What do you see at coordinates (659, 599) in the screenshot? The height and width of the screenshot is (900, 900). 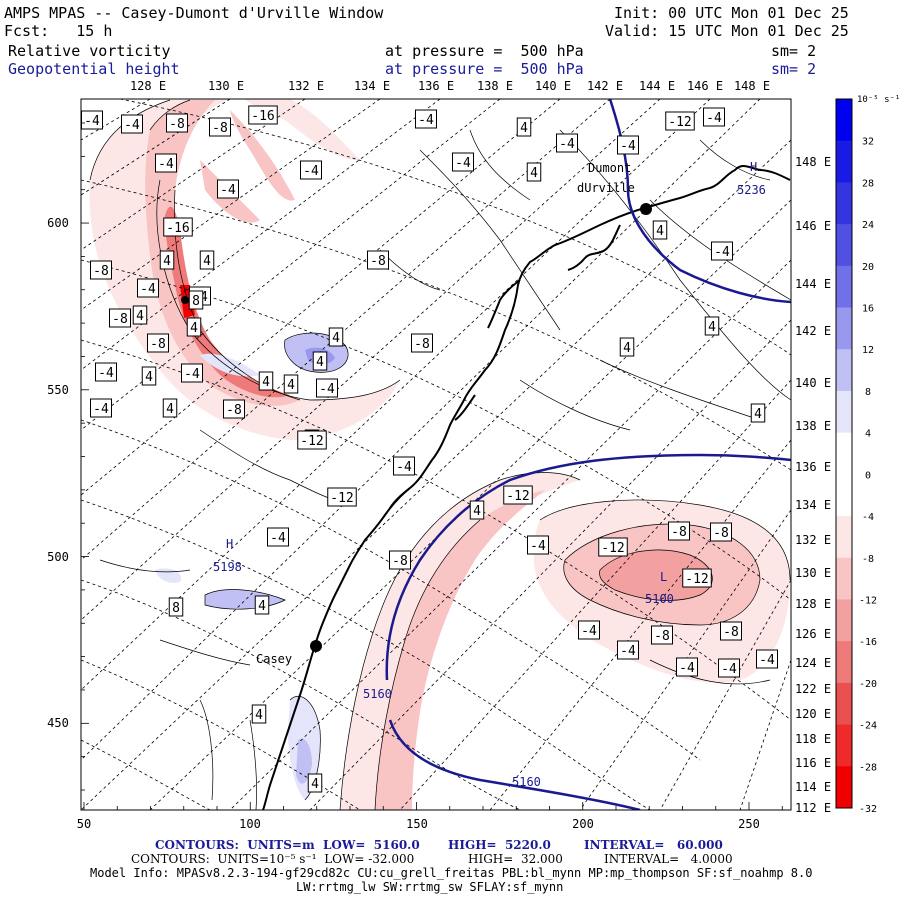 I see `low-east-value: 5100` at bounding box center [659, 599].